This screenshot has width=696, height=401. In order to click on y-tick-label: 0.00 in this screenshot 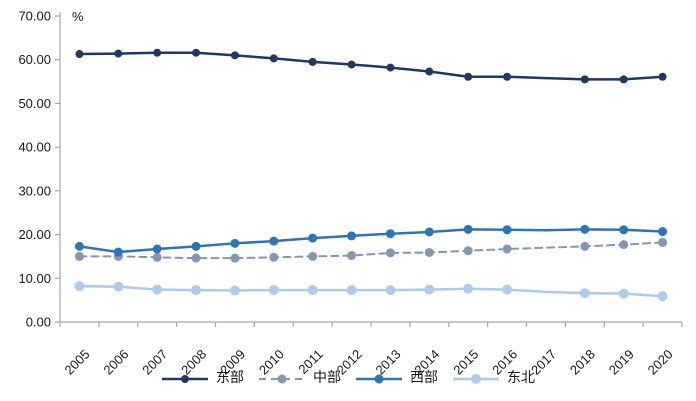, I will do `click(38, 322)`.